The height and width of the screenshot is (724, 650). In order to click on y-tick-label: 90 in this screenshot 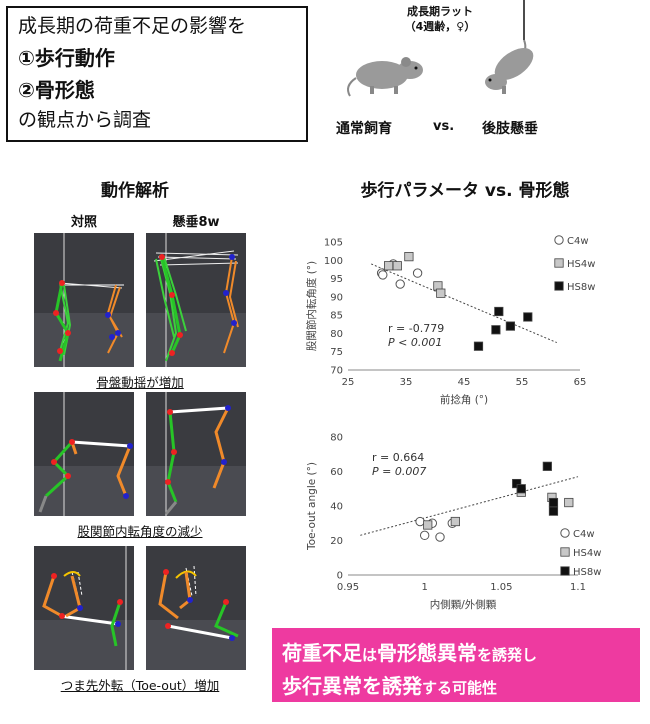, I will do `click(336, 297)`.